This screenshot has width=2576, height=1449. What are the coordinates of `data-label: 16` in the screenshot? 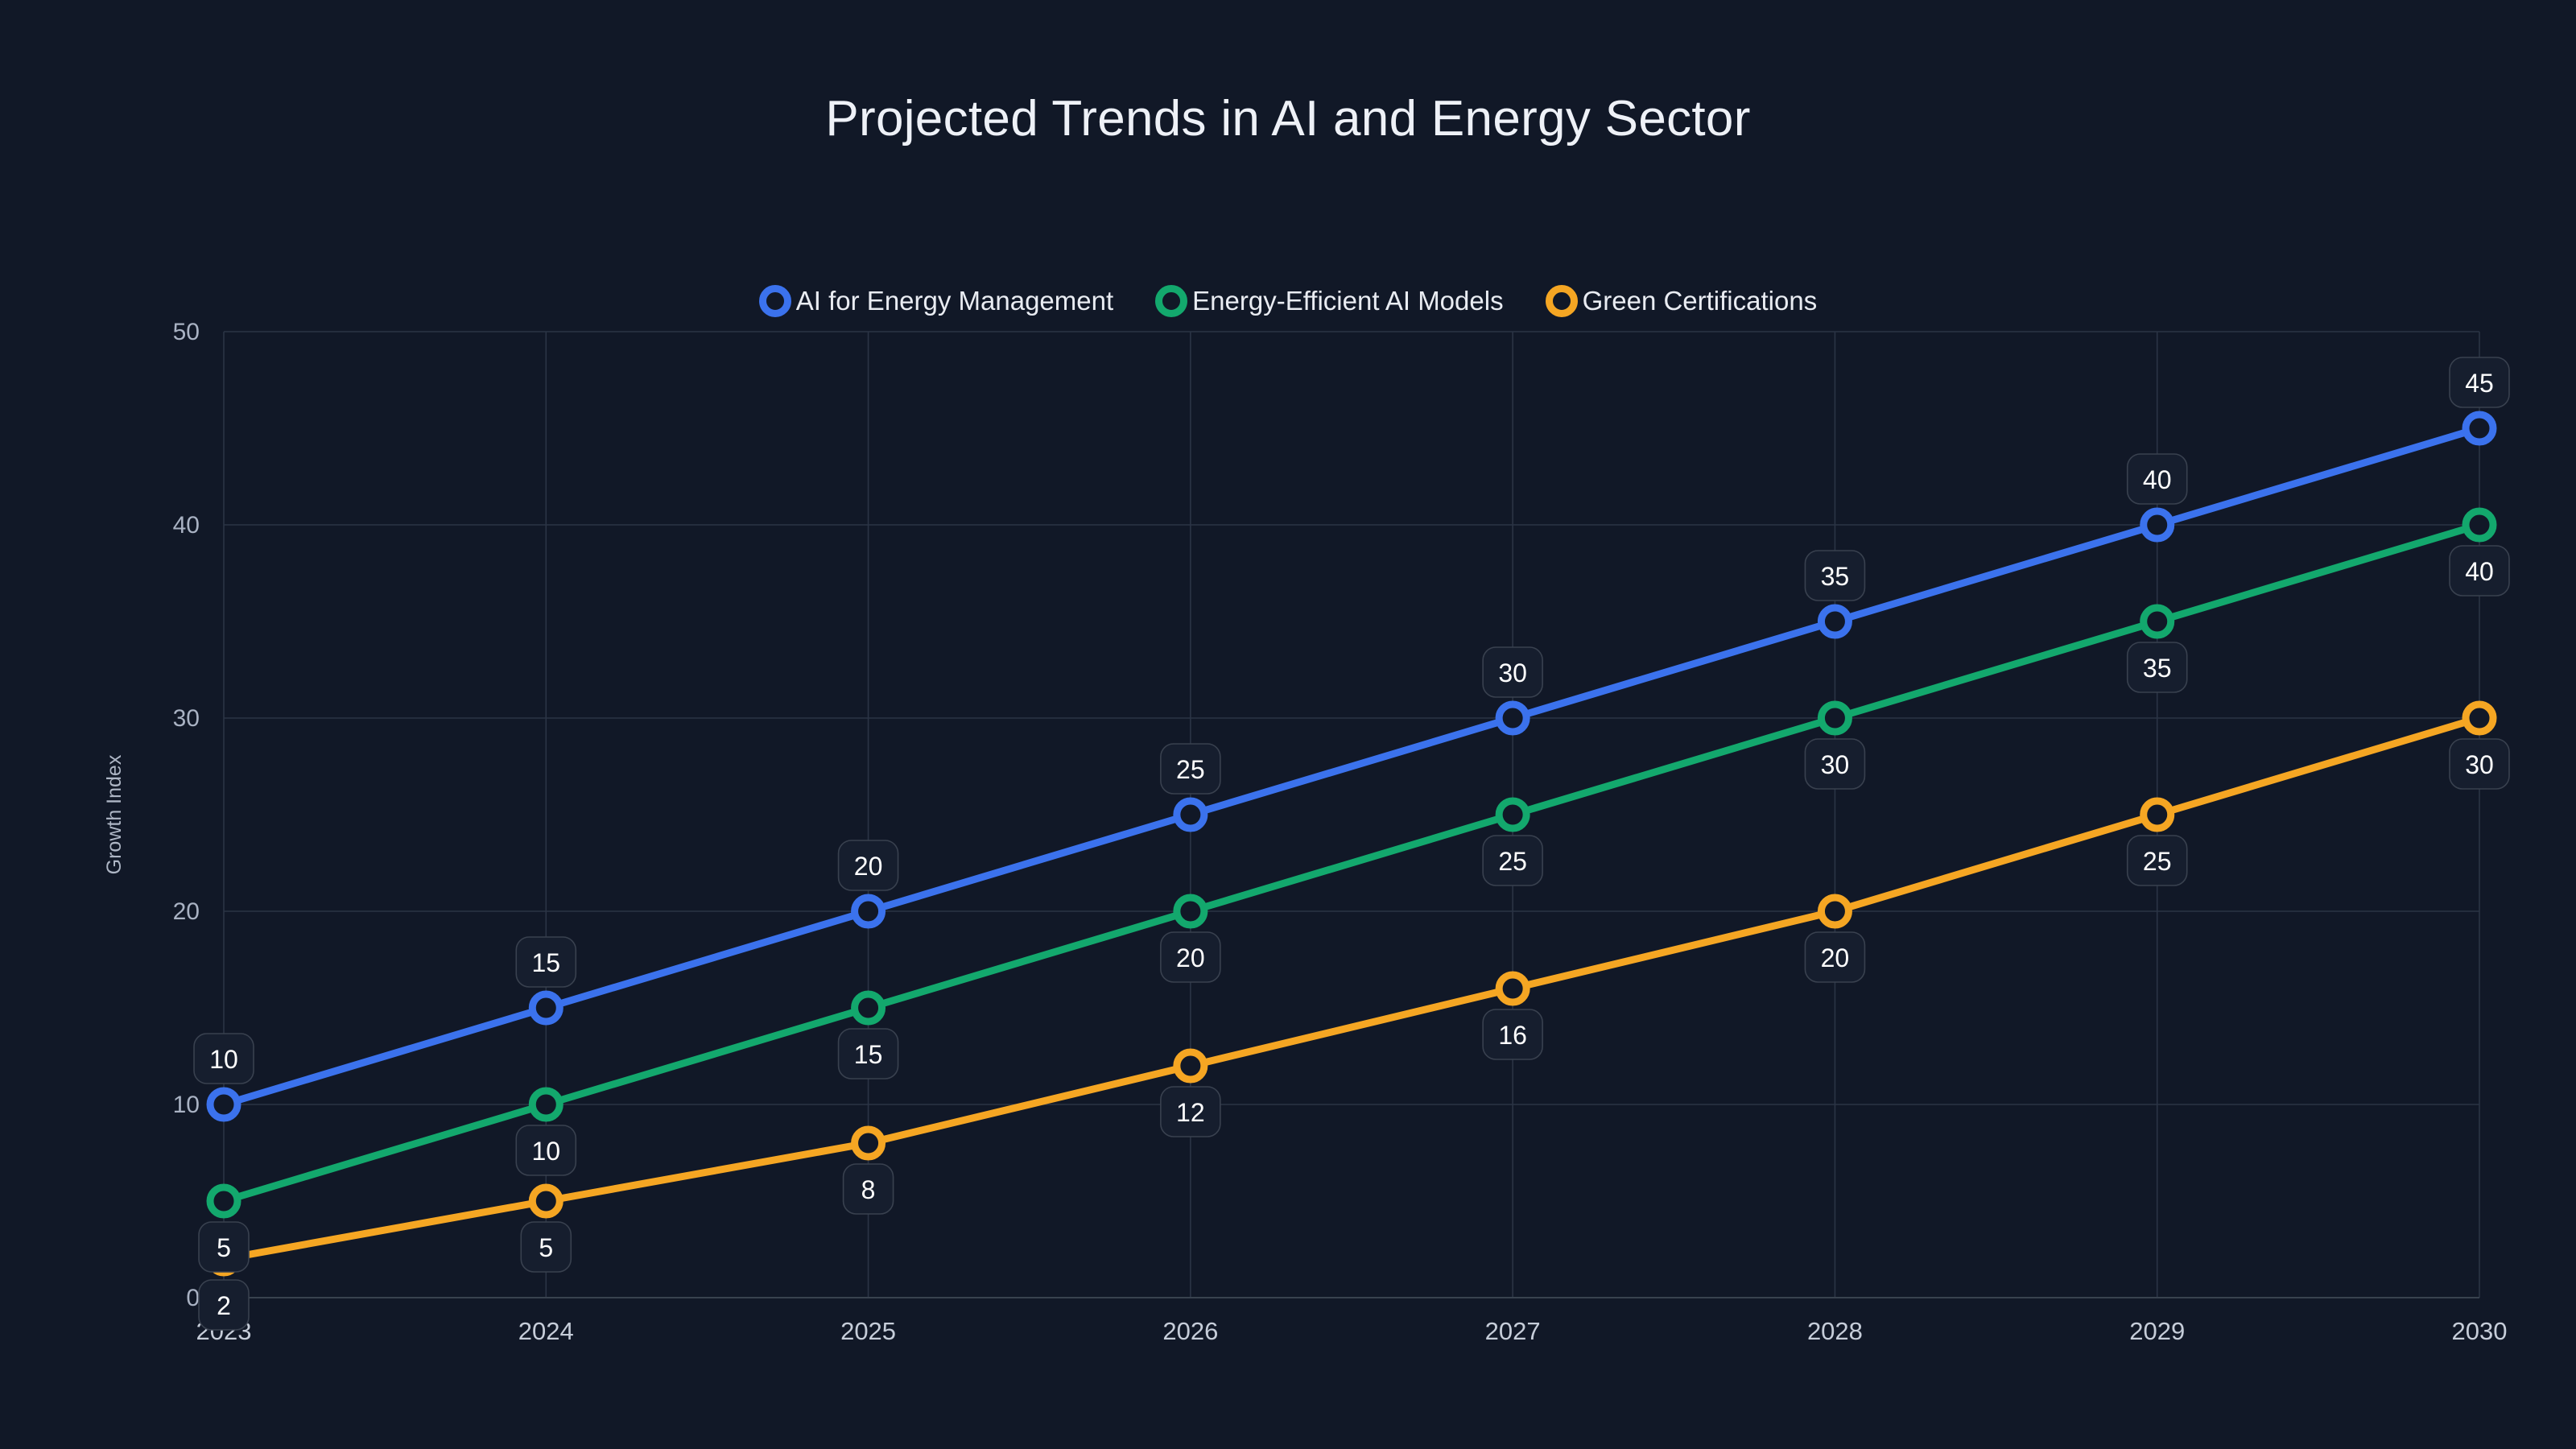 It's located at (1512, 1034).